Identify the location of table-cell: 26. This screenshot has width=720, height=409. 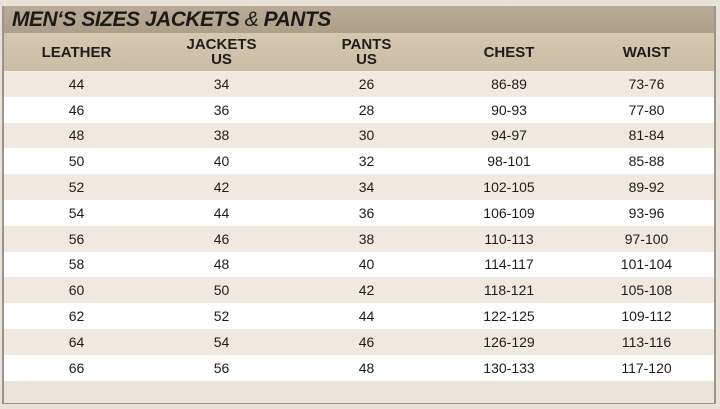
(366, 83).